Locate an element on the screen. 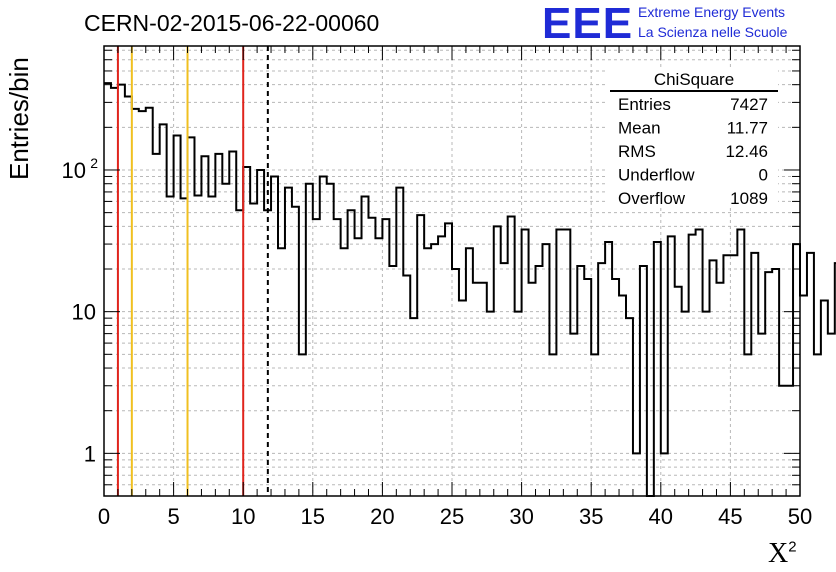  chart-title: CERN-02-2015-06-22-00060 is located at coordinates (232, 23).